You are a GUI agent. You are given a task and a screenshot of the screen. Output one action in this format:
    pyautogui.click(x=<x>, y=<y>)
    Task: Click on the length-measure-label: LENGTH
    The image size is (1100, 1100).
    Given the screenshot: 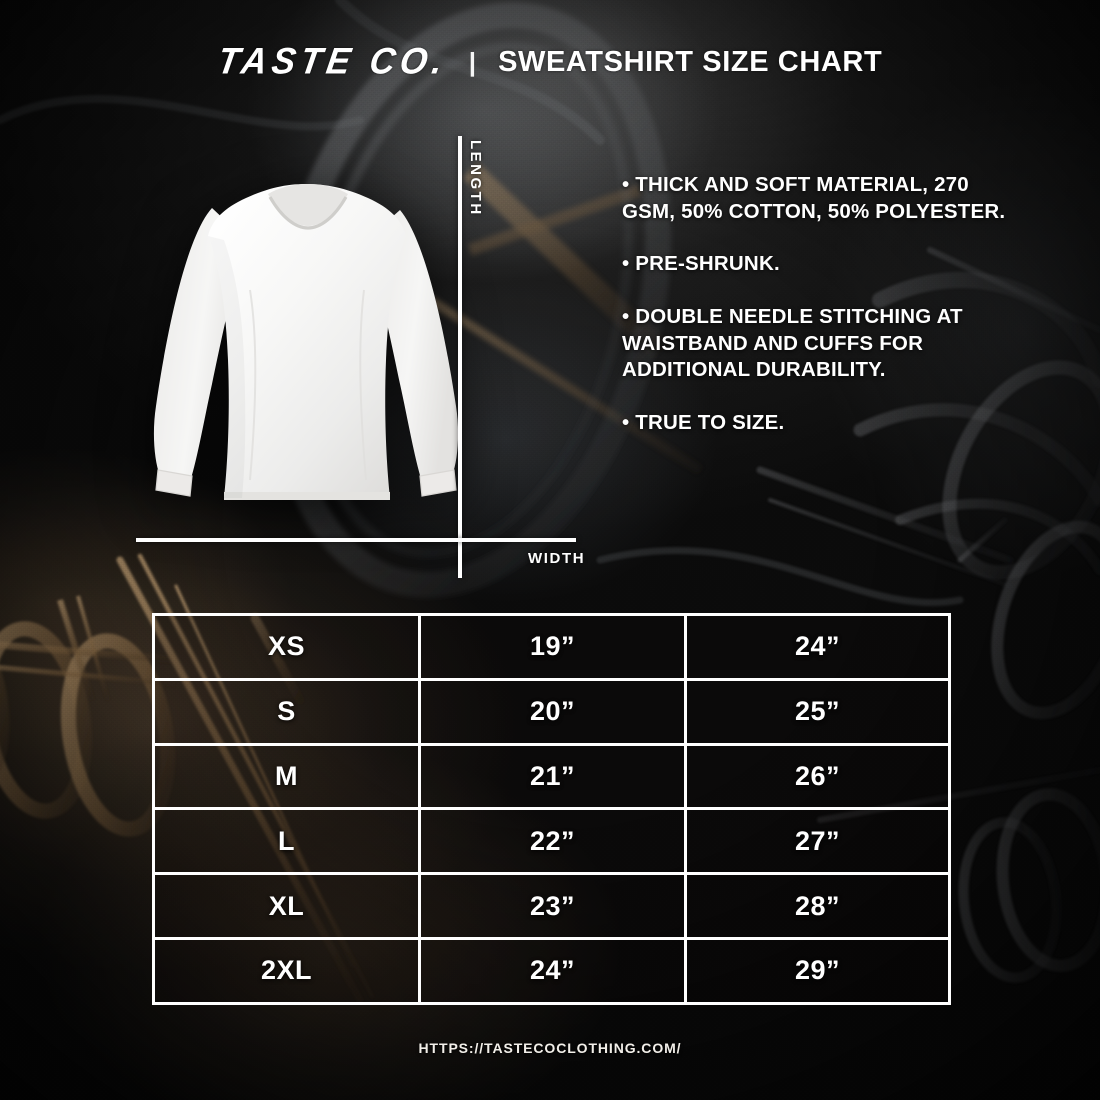 What is the action you would take?
    pyautogui.click(x=475, y=178)
    